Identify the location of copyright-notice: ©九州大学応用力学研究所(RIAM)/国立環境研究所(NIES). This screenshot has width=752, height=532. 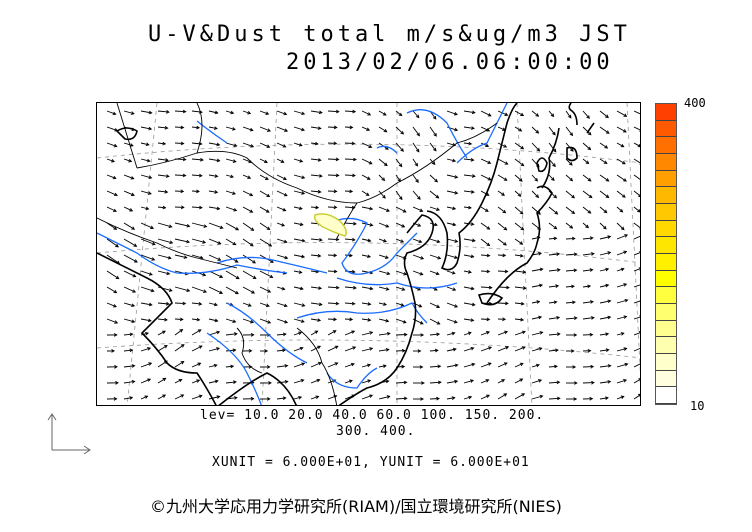
(356, 506).